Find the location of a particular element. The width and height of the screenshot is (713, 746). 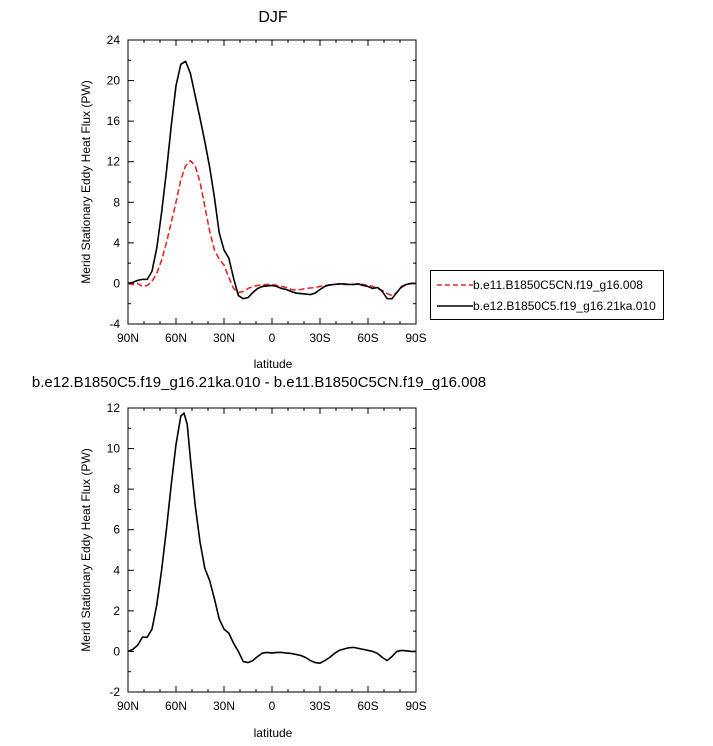

top-chart-xlabel: latitude is located at coordinates (273, 364).